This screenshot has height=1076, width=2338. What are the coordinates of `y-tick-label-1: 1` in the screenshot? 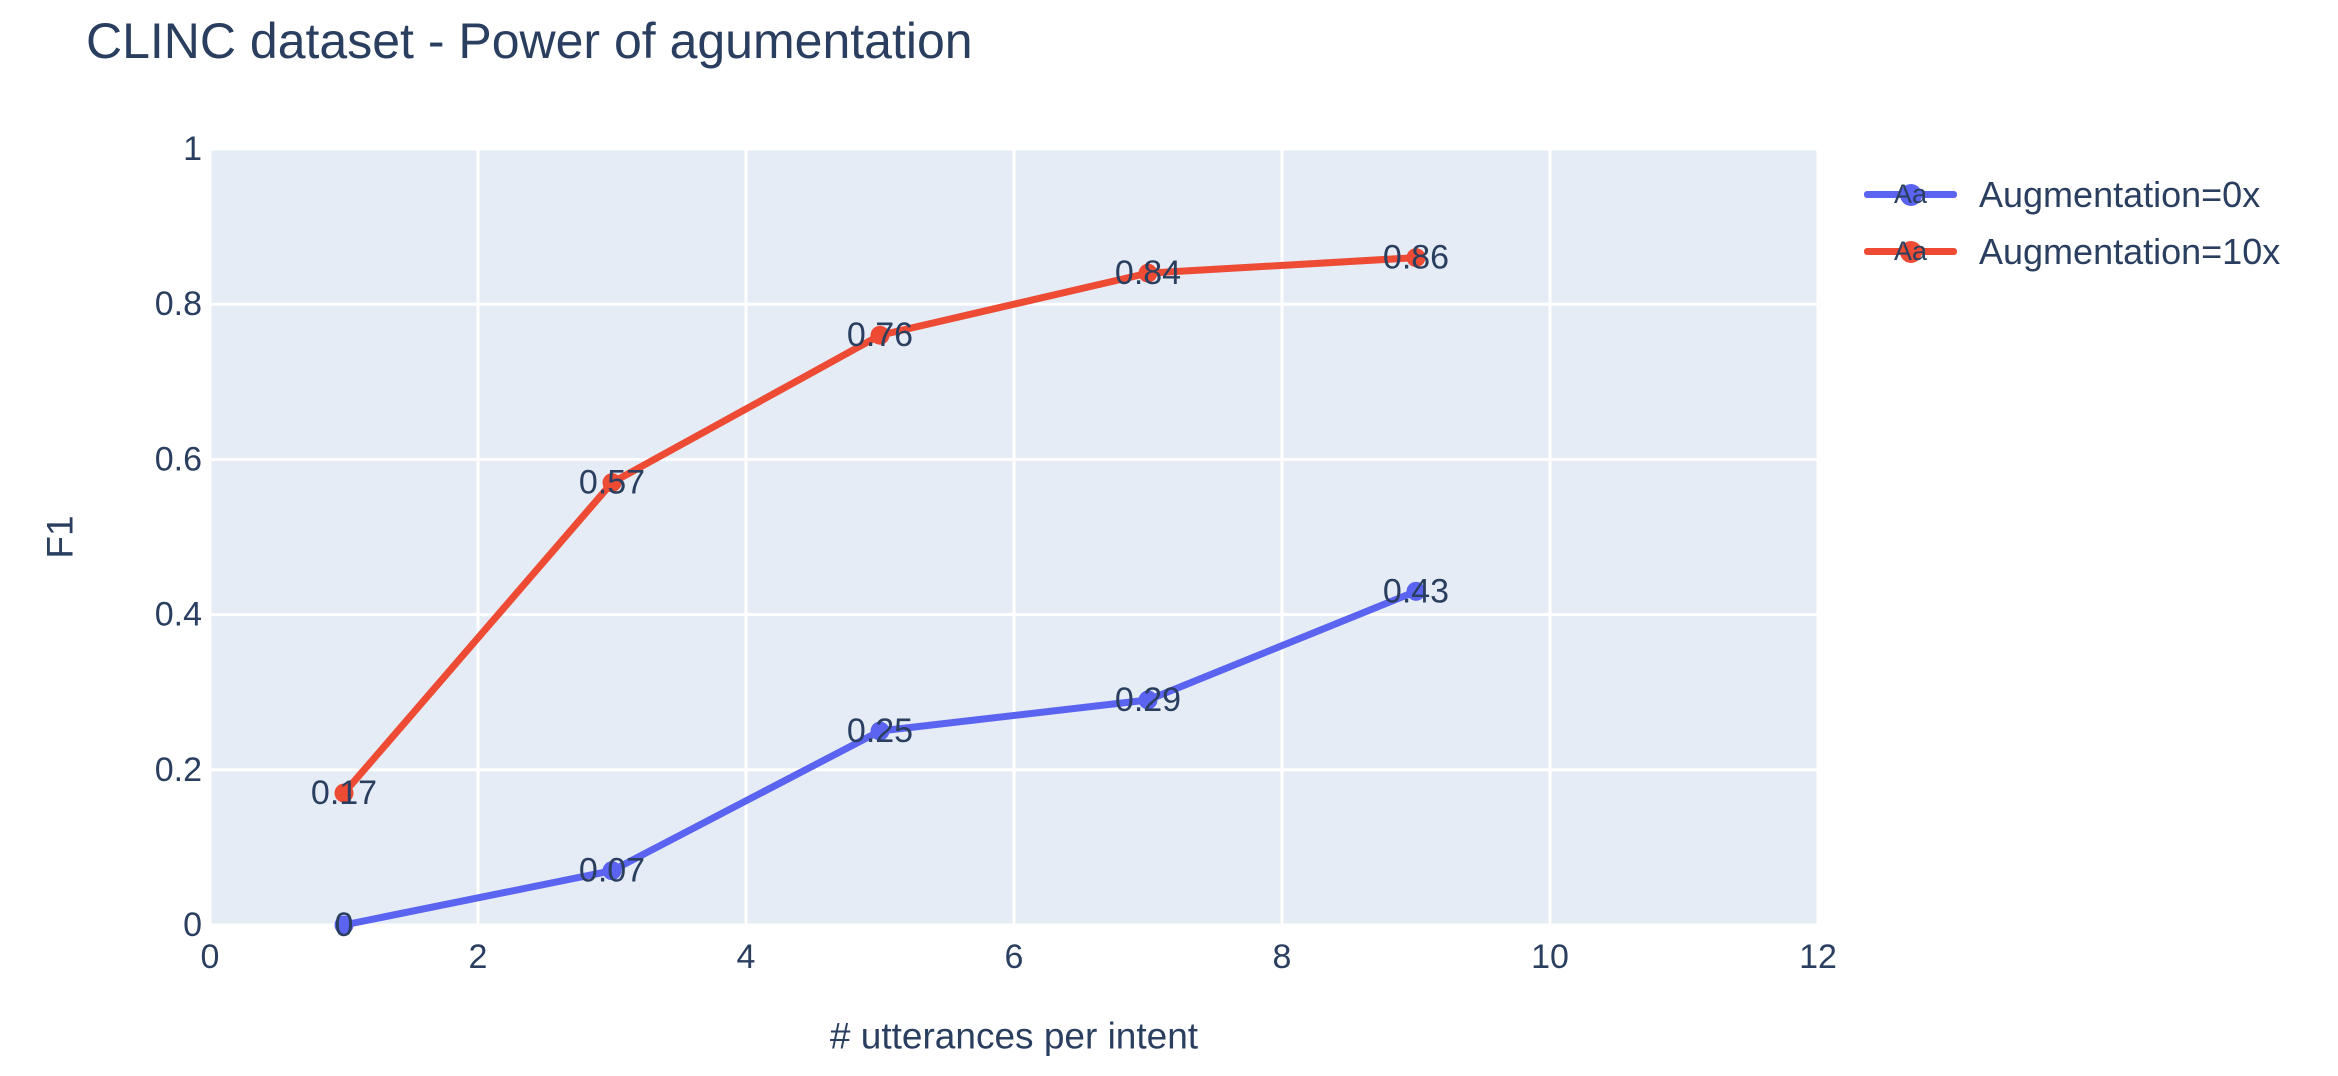 It's located at (192, 149).